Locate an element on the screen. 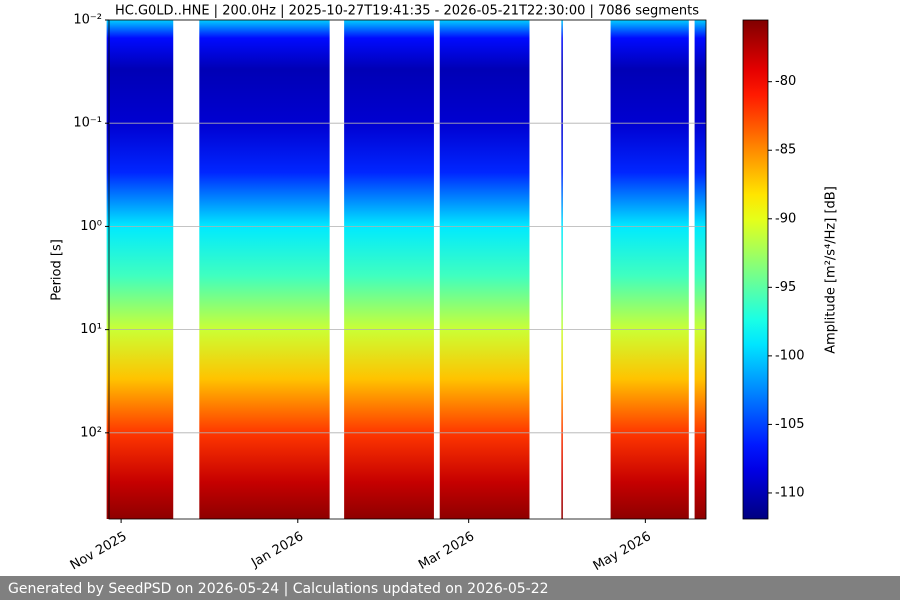  colorbar-tick-label: -110 is located at coordinates (790, 492).